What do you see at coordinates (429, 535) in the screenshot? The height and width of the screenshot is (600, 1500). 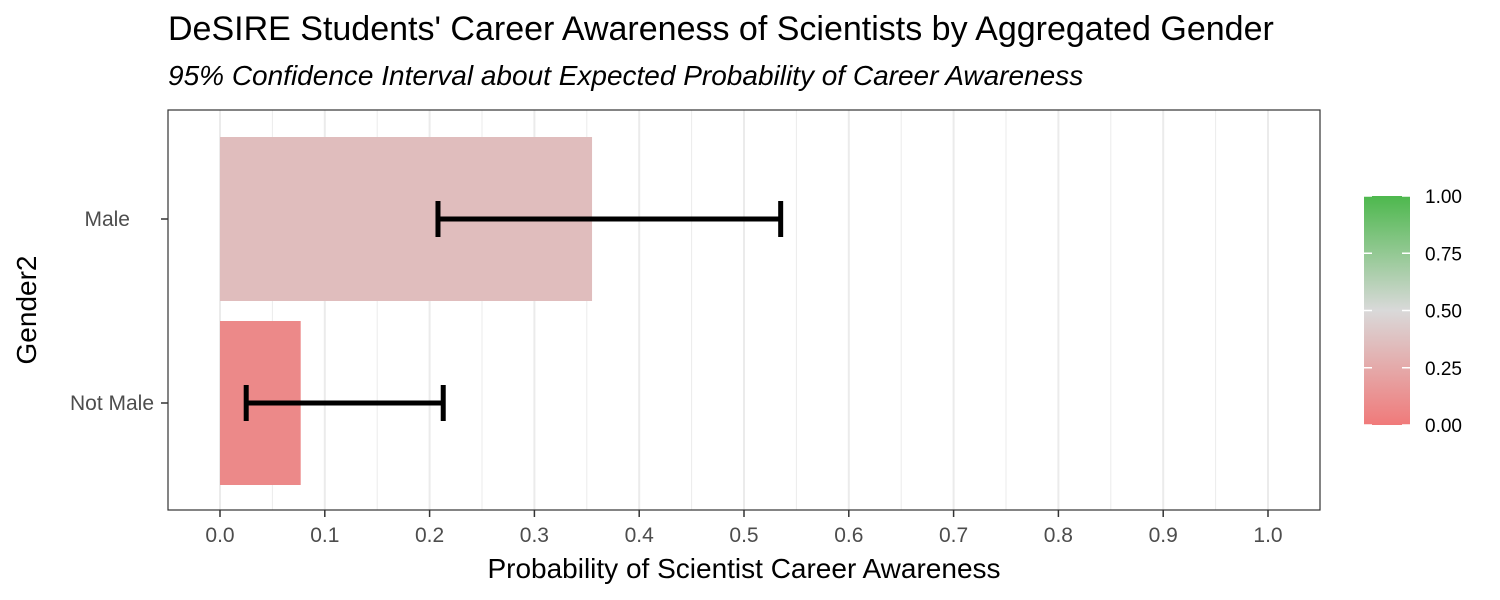 I see `x-tick-label: 0.2` at bounding box center [429, 535].